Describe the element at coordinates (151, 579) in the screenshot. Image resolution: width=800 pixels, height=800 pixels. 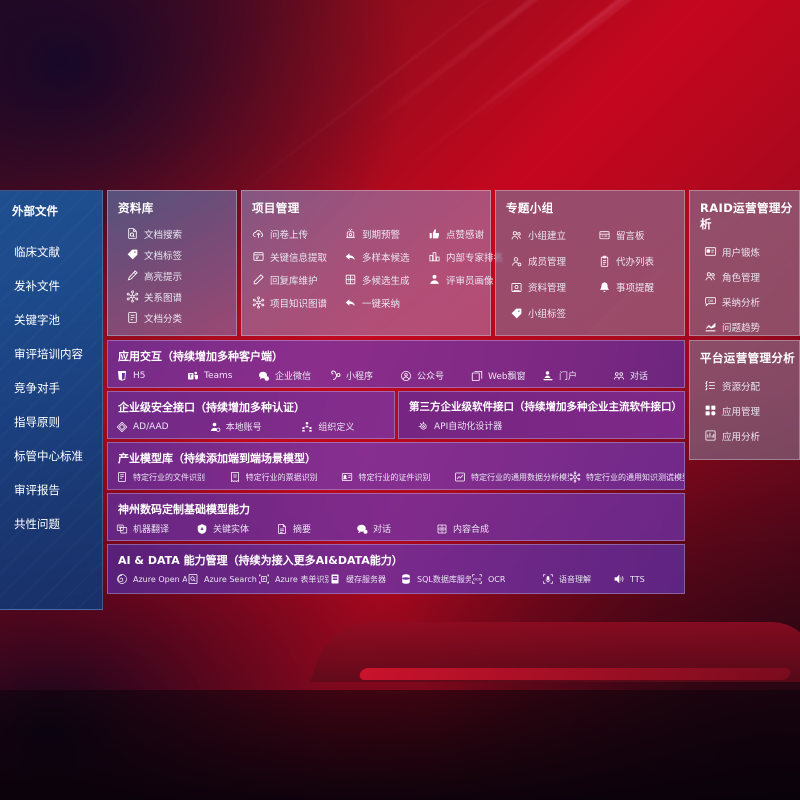
I see `aidata-item-azure-openai: Azure Open AI` at that location.